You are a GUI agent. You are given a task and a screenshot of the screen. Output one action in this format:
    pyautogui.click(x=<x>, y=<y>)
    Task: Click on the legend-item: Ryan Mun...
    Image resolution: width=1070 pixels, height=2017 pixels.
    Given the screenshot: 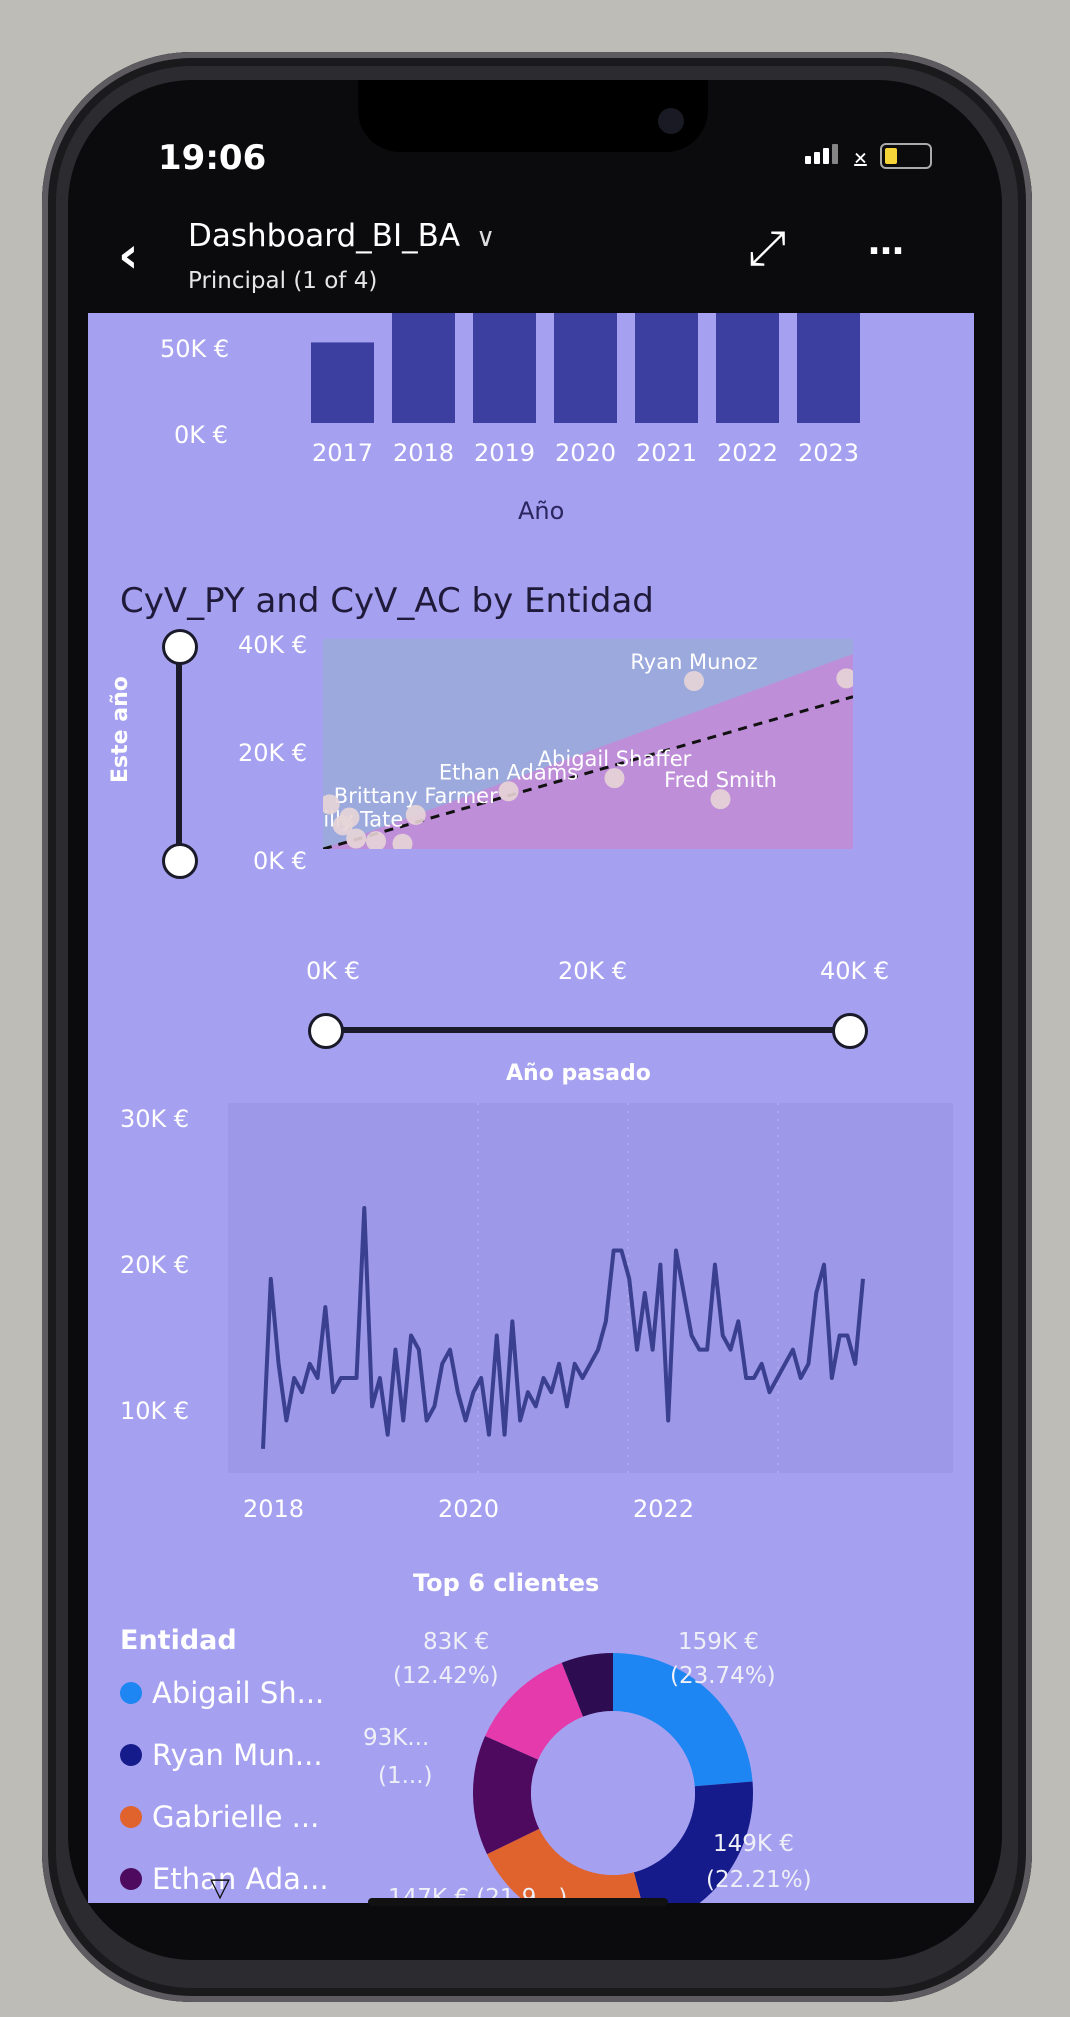 What is the action you would take?
    pyautogui.click(x=221, y=1755)
    